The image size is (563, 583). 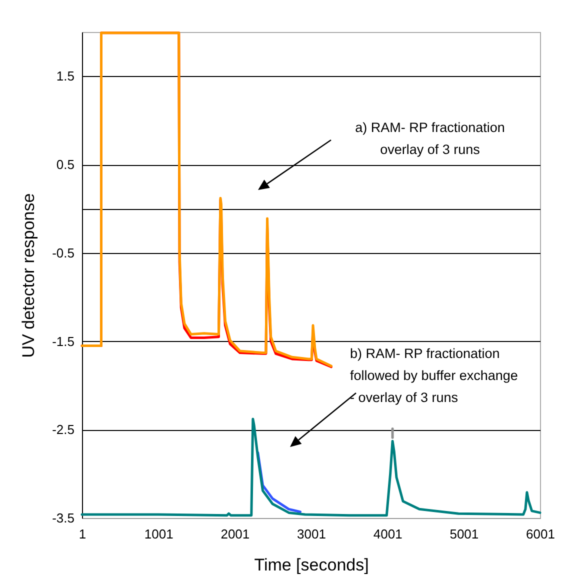 I want to click on annotation: a) RAM- RP fractionation overlay of 3 runs, so click(x=430, y=138).